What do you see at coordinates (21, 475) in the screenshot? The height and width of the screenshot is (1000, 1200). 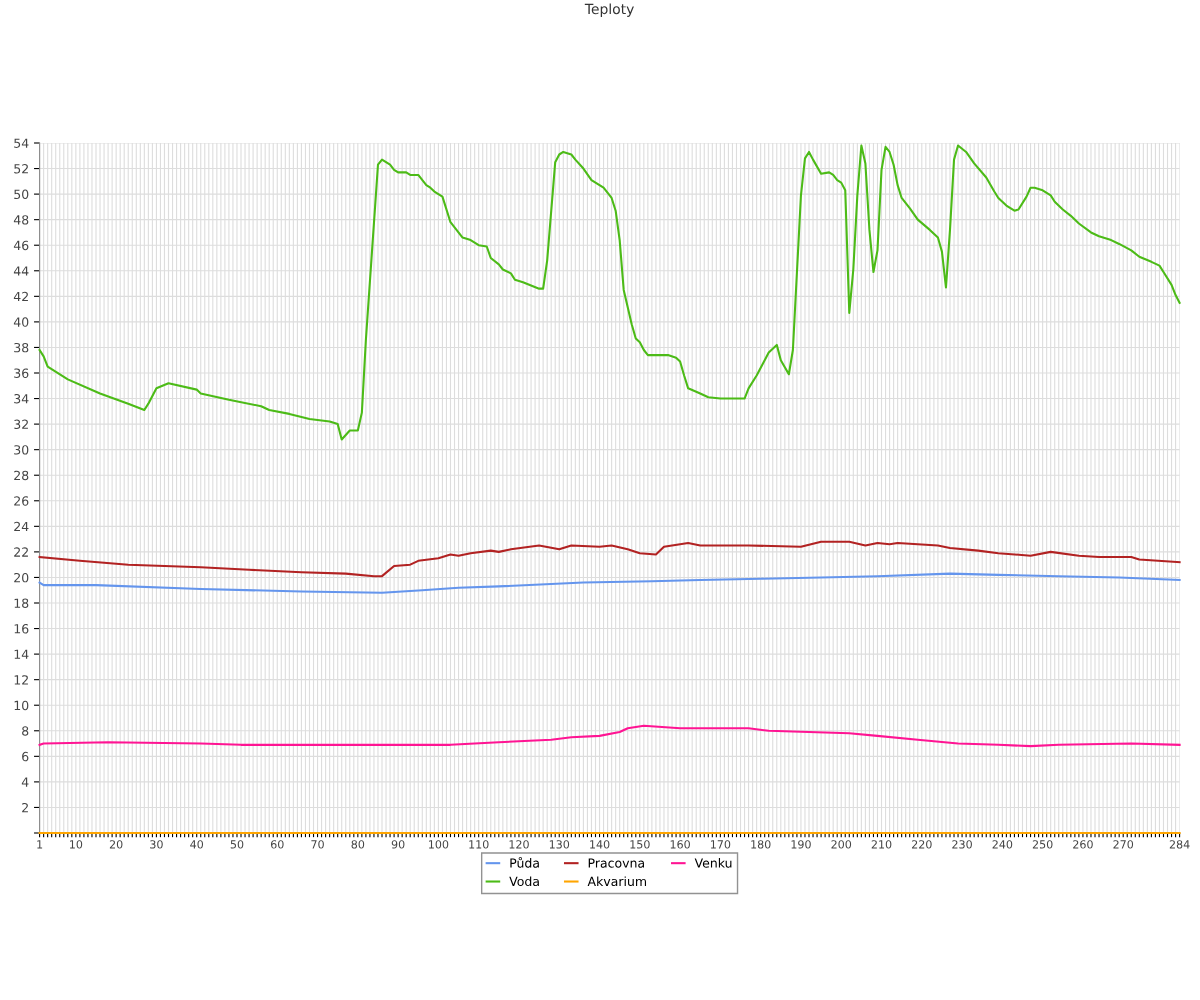 I see `y-tick-label: 28` at bounding box center [21, 475].